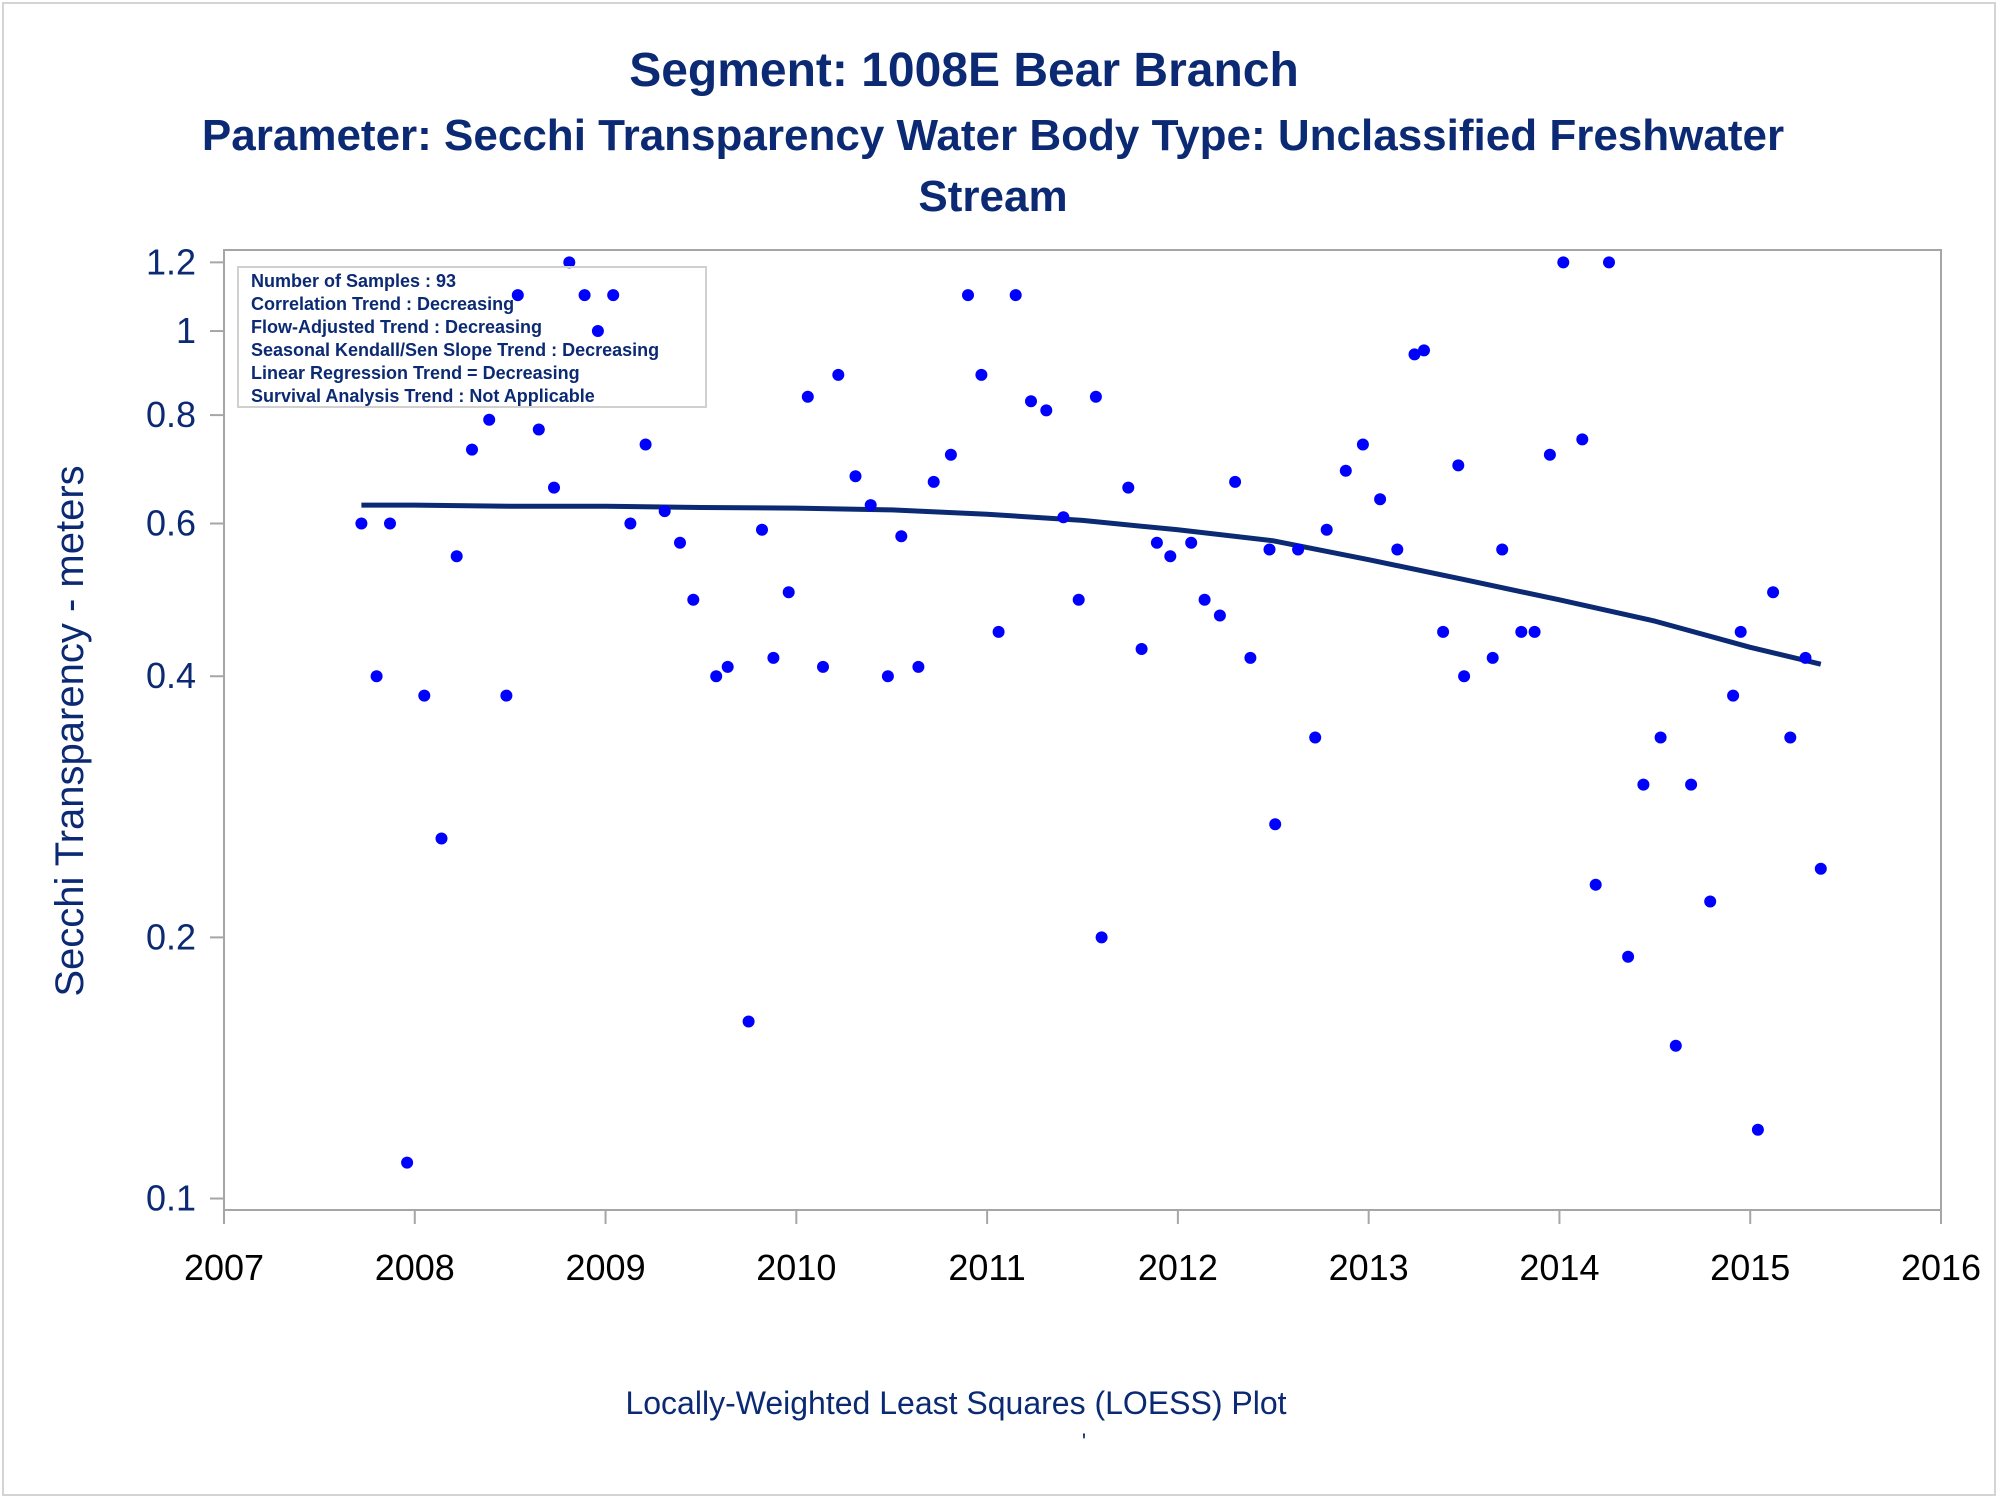 The width and height of the screenshot is (2000, 1500). Describe the element at coordinates (1369, 1267) in the screenshot. I see `x-tick-label: 2013` at that location.